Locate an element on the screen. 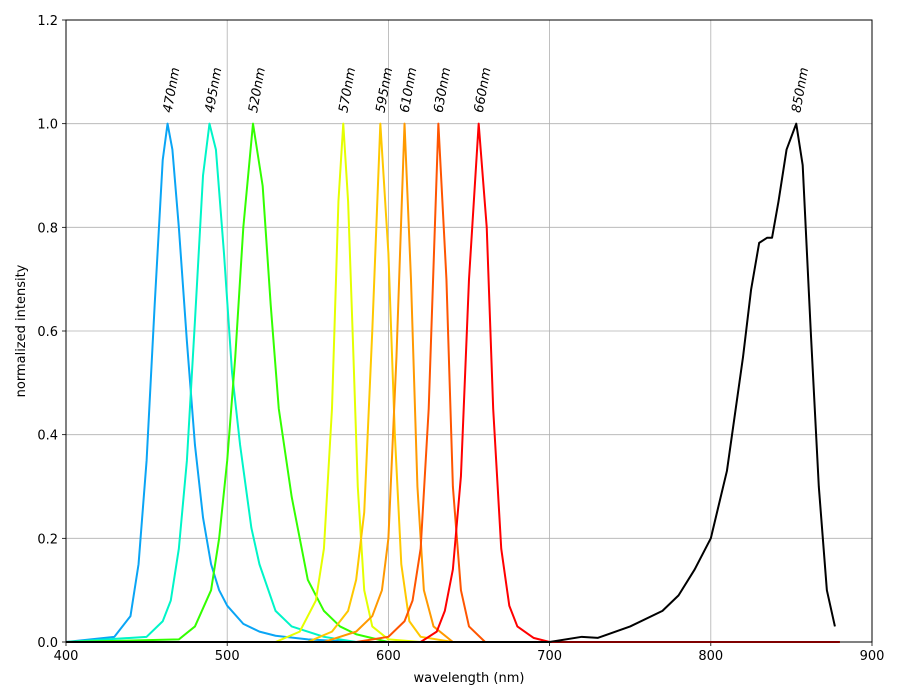  y-axis-label: normalized intensity is located at coordinates (21, 330).